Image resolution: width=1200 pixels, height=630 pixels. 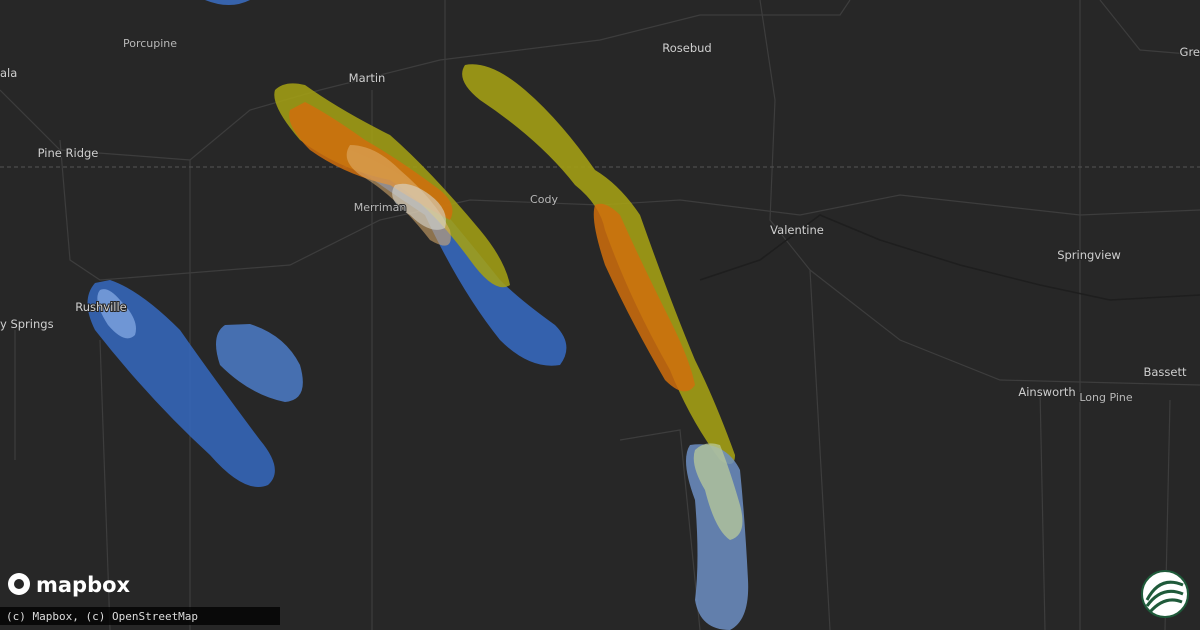 What do you see at coordinates (367, 78) in the screenshot?
I see `place-label: Martin` at bounding box center [367, 78].